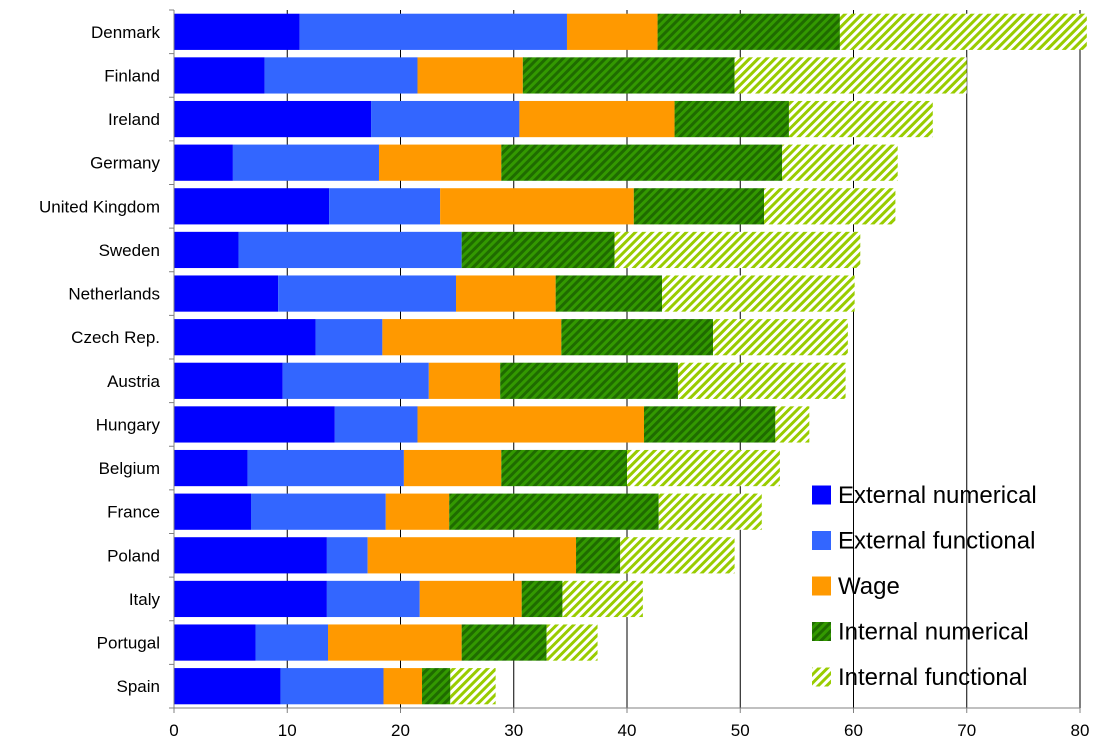  I want to click on legend-label: External functional, so click(936, 541).